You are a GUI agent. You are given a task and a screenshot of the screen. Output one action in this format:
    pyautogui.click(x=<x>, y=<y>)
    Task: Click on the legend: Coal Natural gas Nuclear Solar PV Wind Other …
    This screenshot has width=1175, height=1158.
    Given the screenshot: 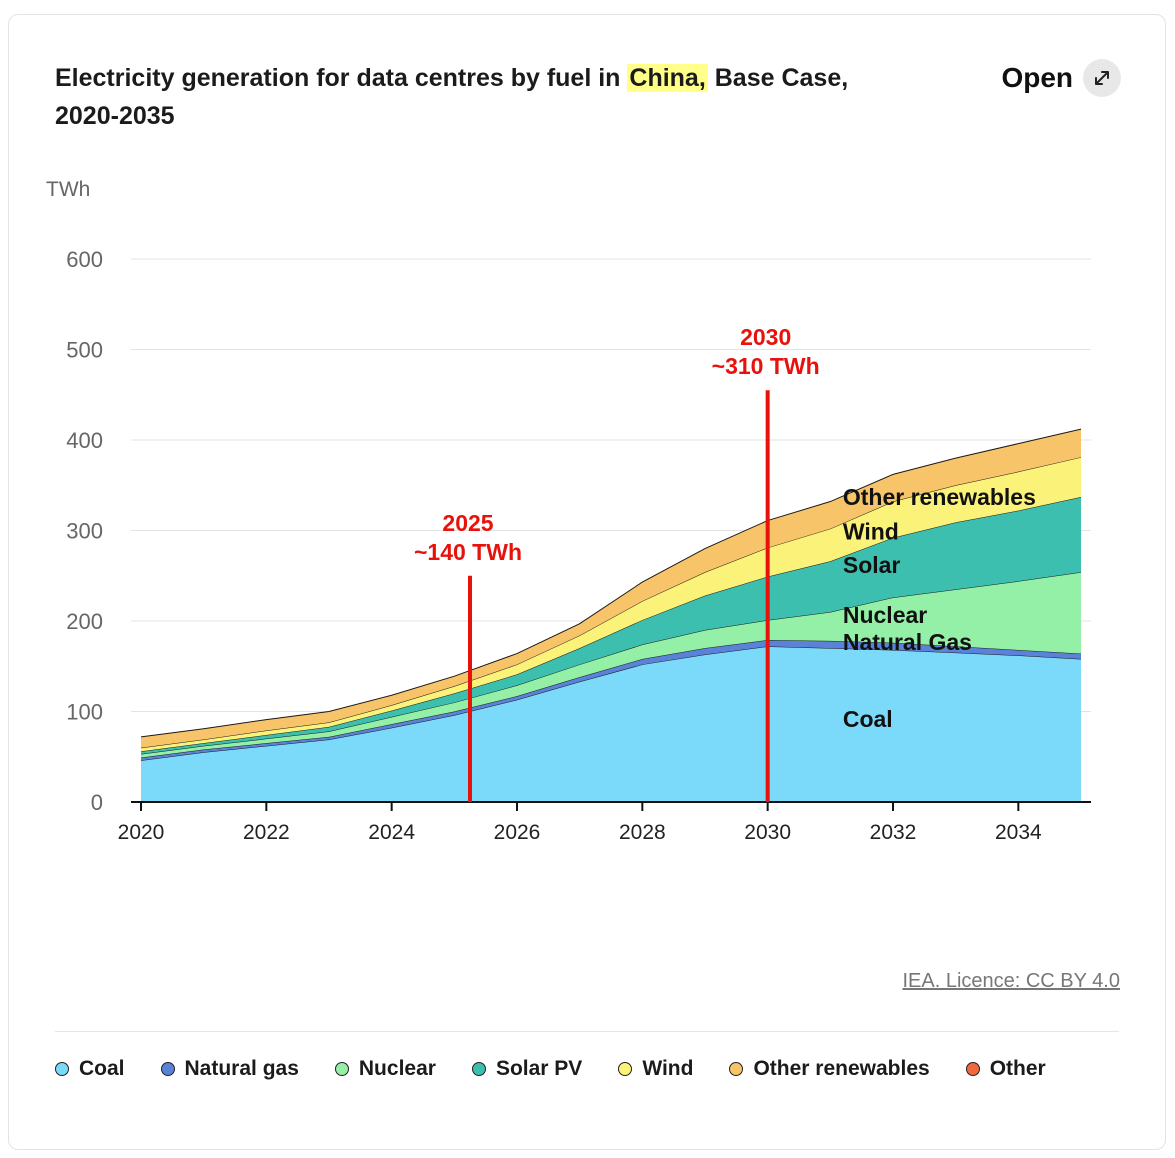 What is the action you would take?
    pyautogui.click(x=585, y=1069)
    